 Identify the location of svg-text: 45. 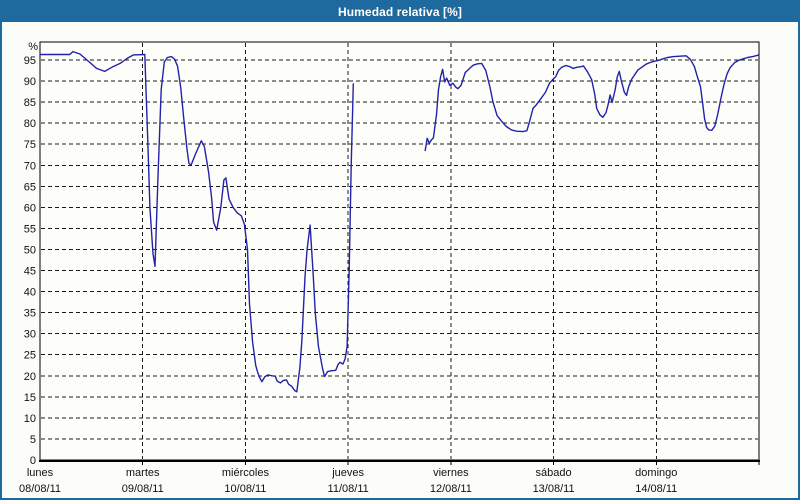
(30, 272).